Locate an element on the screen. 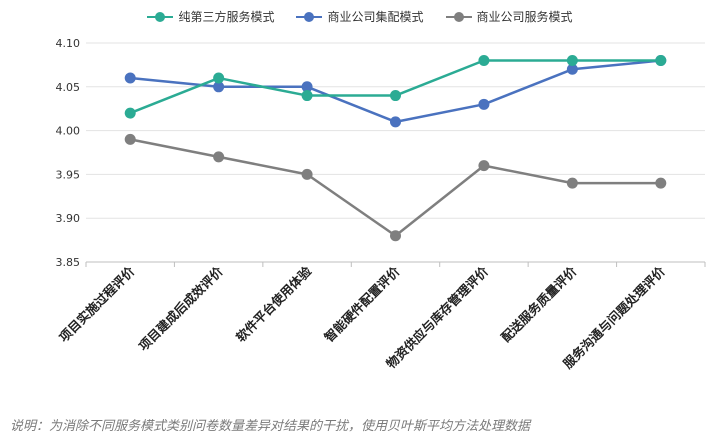 The height and width of the screenshot is (443, 720). y-tick-label-0: 3.85 is located at coordinates (68, 262).